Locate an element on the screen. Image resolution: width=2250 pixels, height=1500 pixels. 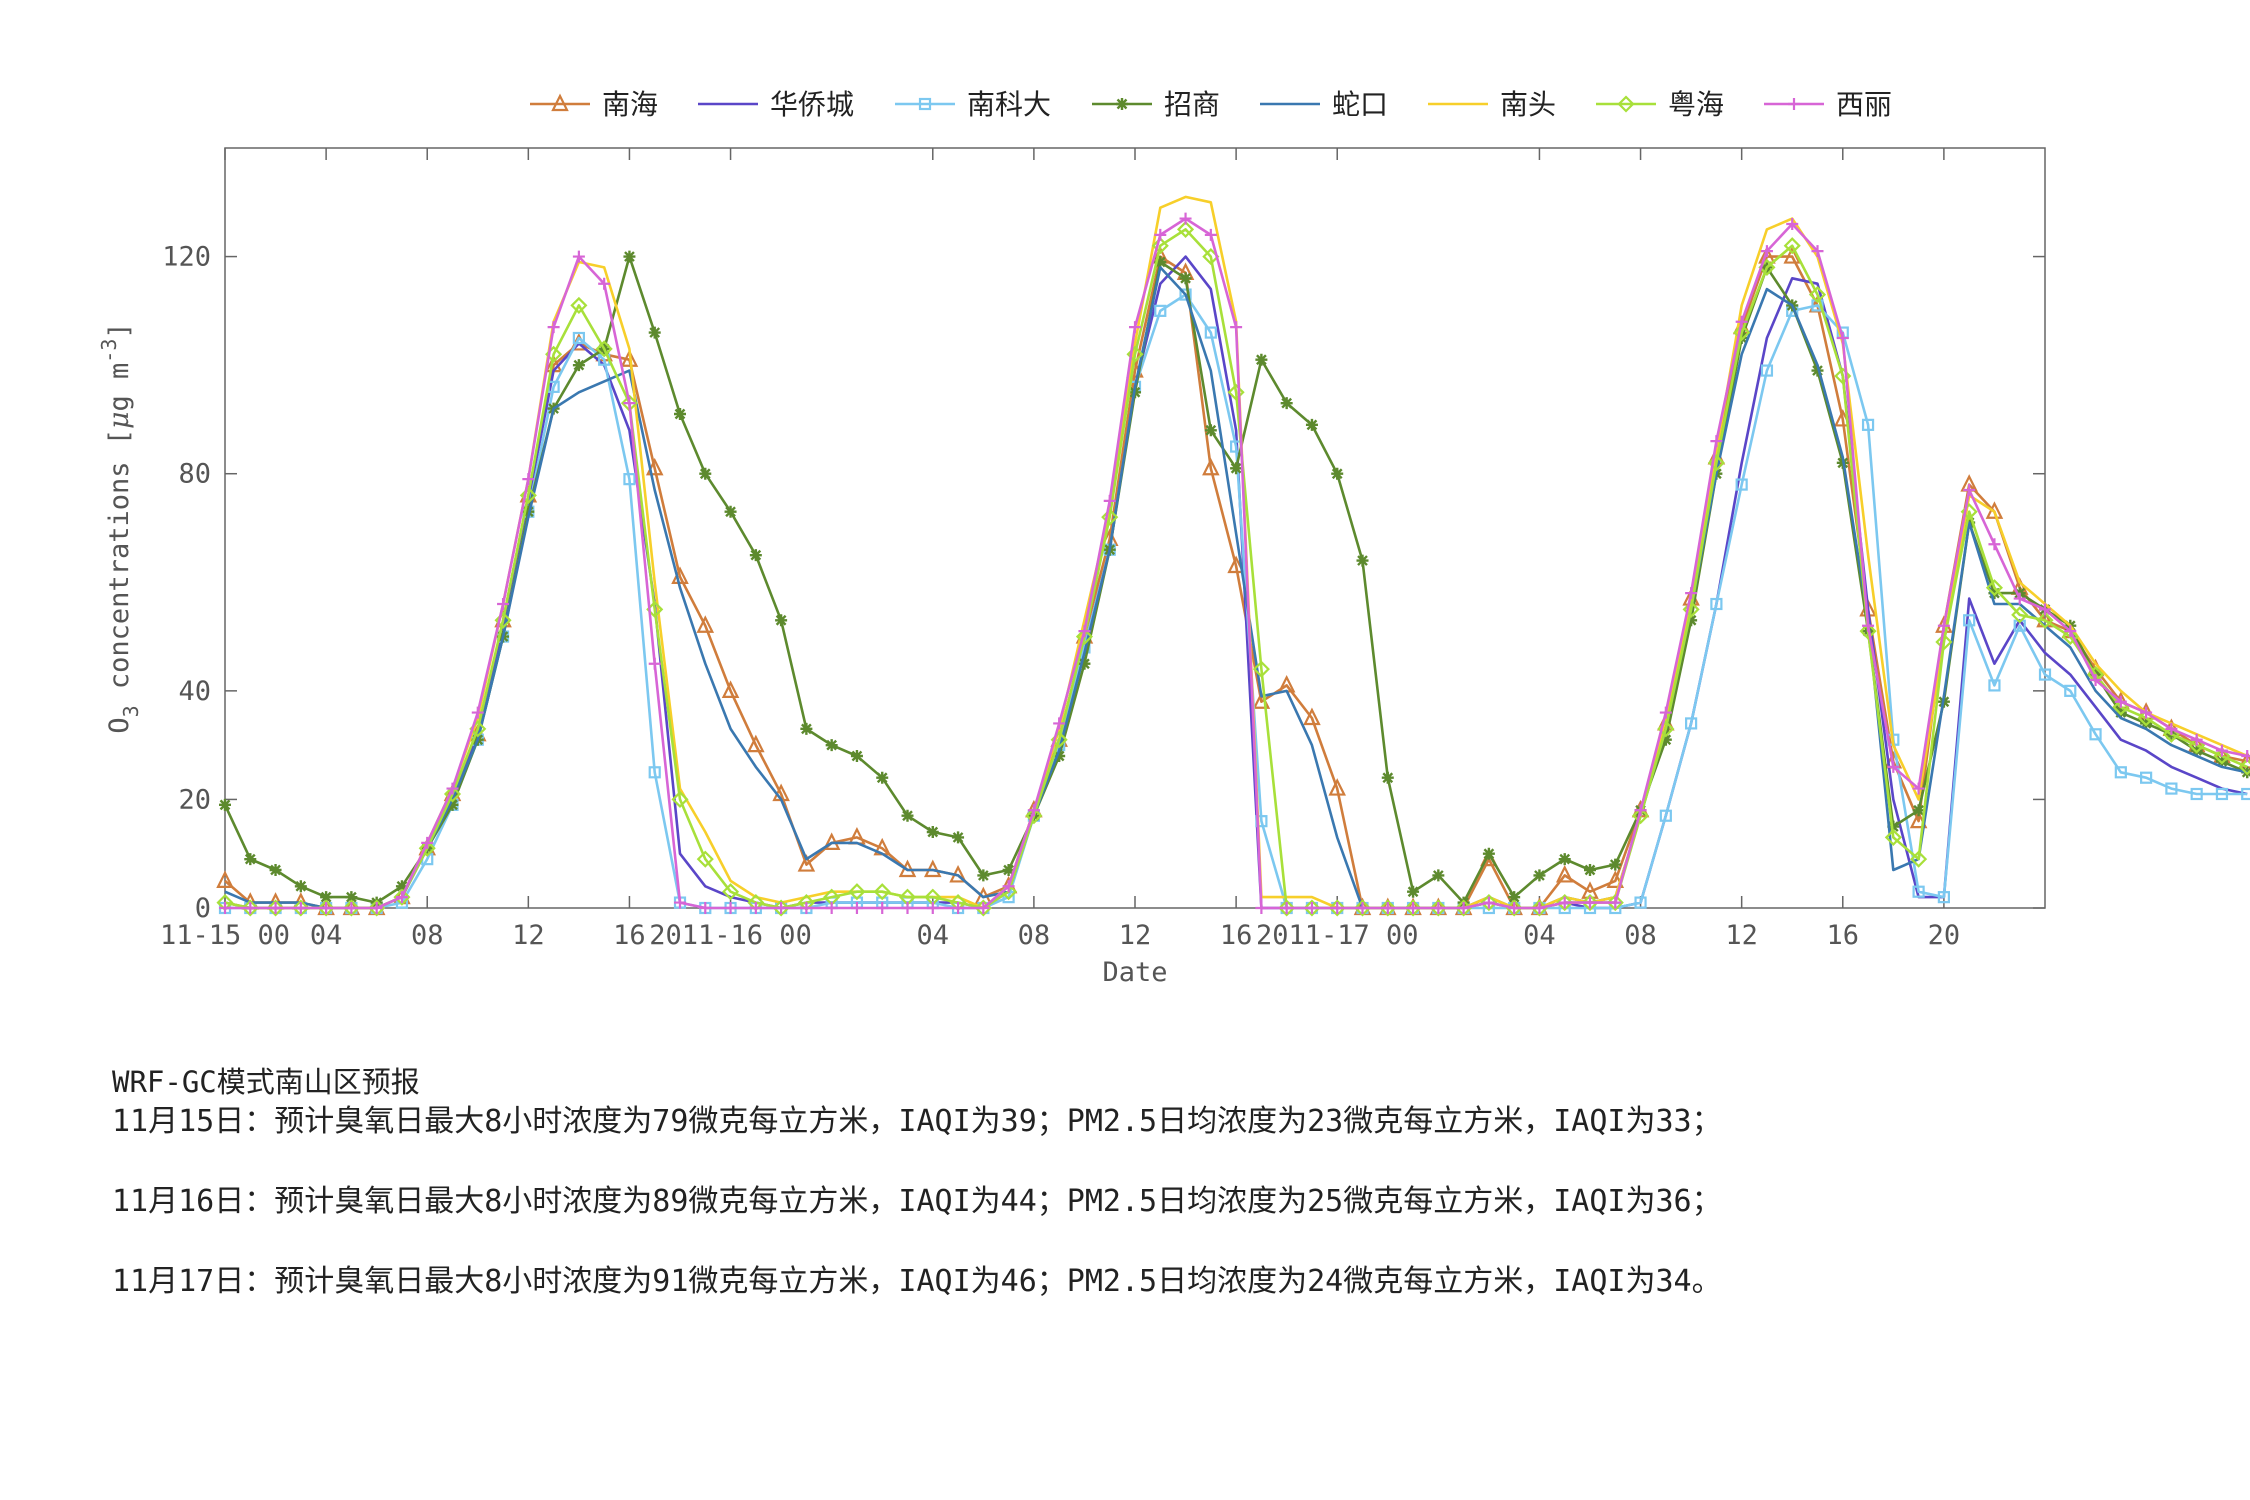
legend-label: 南头 is located at coordinates (1528, 104).